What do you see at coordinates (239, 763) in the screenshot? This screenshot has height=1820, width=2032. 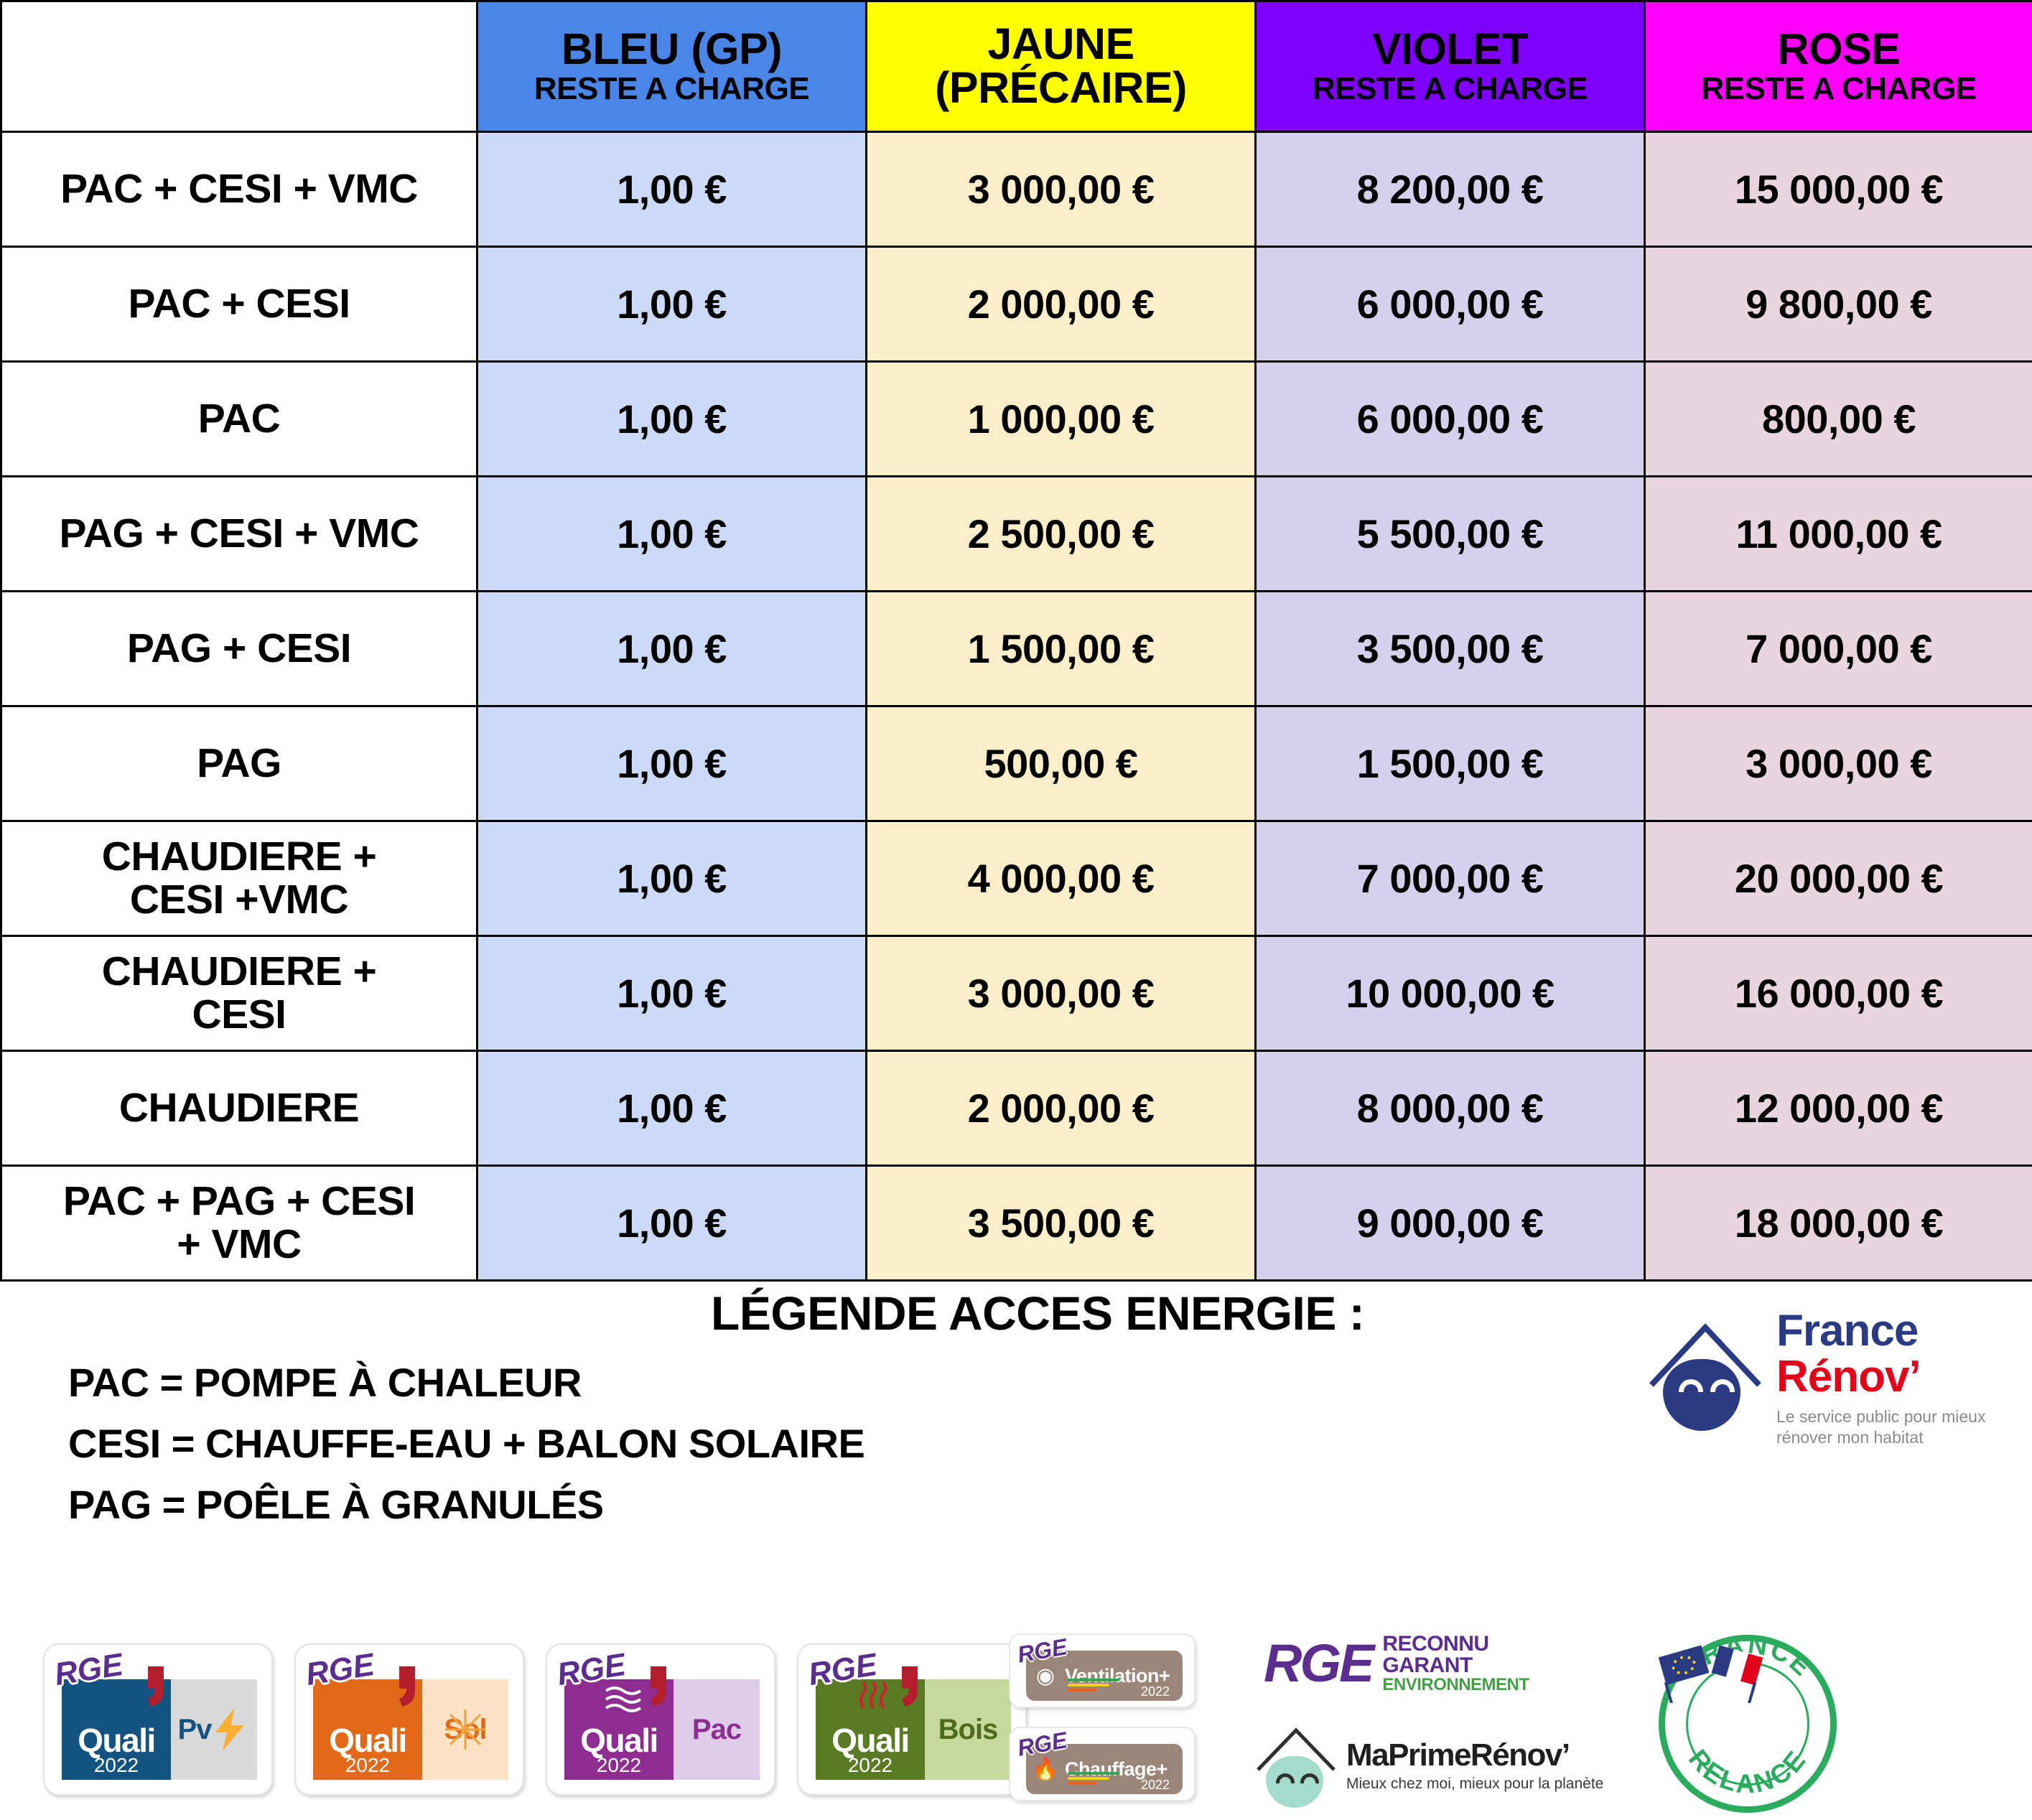 I see `row-label: PAG` at bounding box center [239, 763].